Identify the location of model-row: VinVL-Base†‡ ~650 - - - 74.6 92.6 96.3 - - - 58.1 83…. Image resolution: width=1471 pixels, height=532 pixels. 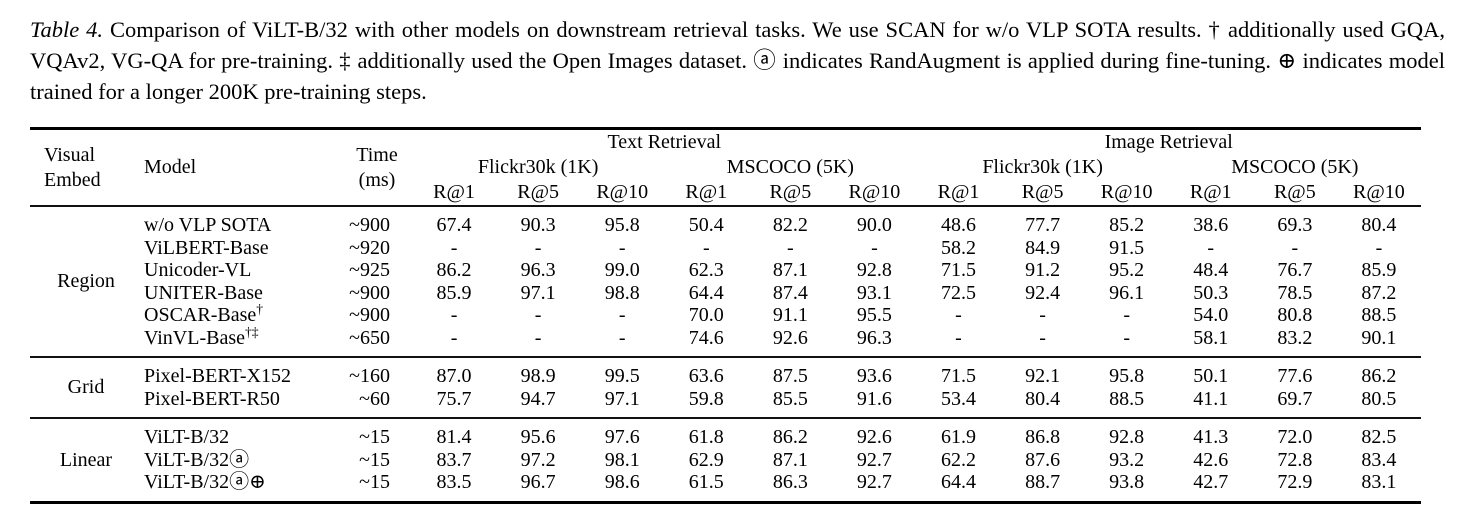
(725, 340).